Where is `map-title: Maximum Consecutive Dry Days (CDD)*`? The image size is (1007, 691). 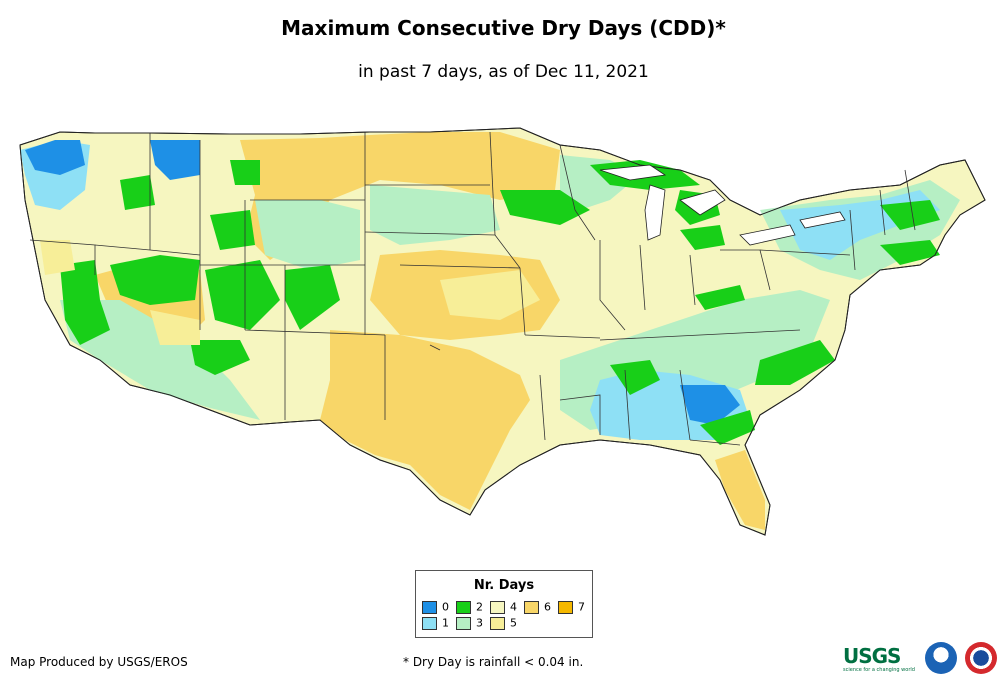
map-title: Maximum Consecutive Dry Days (CDD)* is located at coordinates (503, 28).